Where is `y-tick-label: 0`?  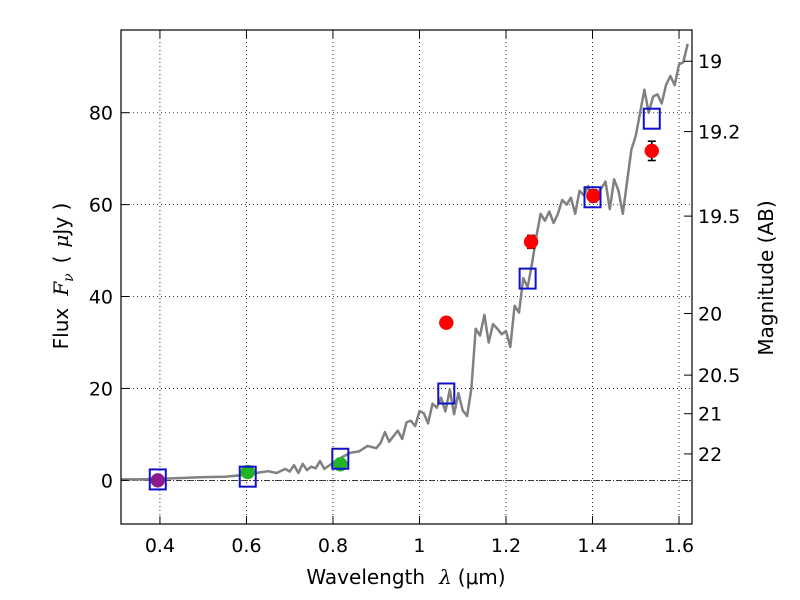 y-tick-label: 0 is located at coordinates (107, 481).